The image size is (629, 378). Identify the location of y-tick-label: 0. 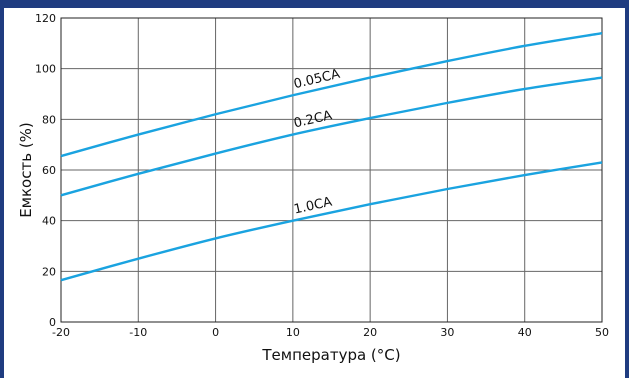
(52, 322).